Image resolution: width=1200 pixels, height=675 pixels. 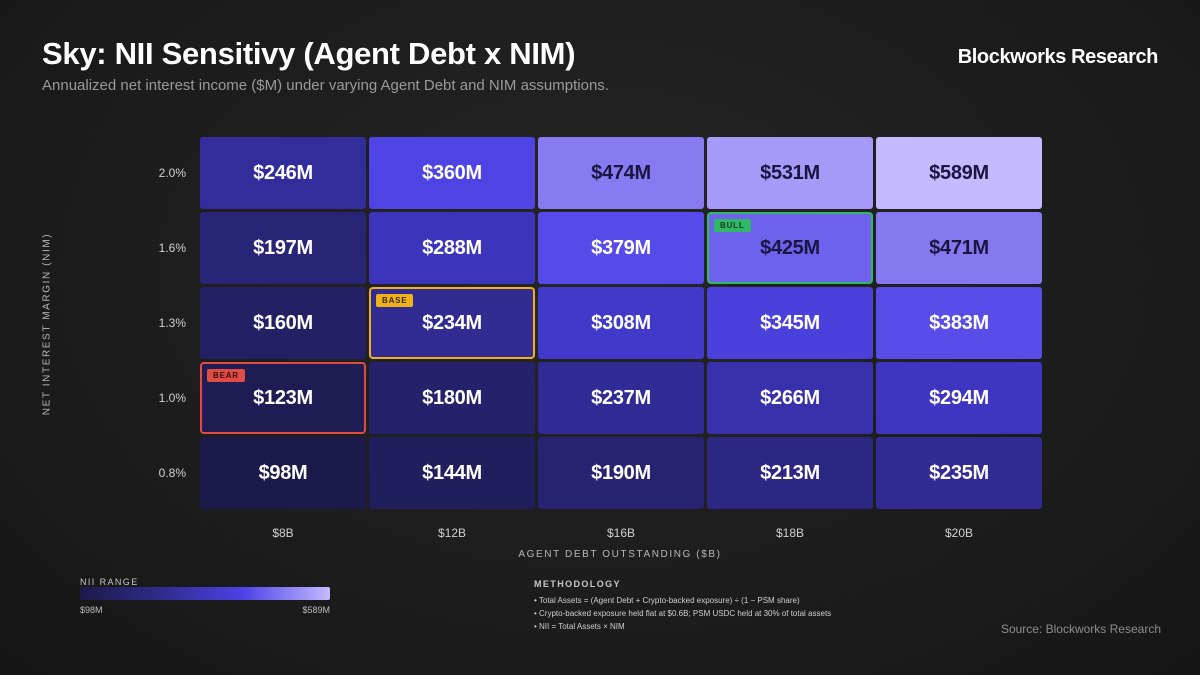 I want to click on heatmap-cell: $190M, so click(x=621, y=473).